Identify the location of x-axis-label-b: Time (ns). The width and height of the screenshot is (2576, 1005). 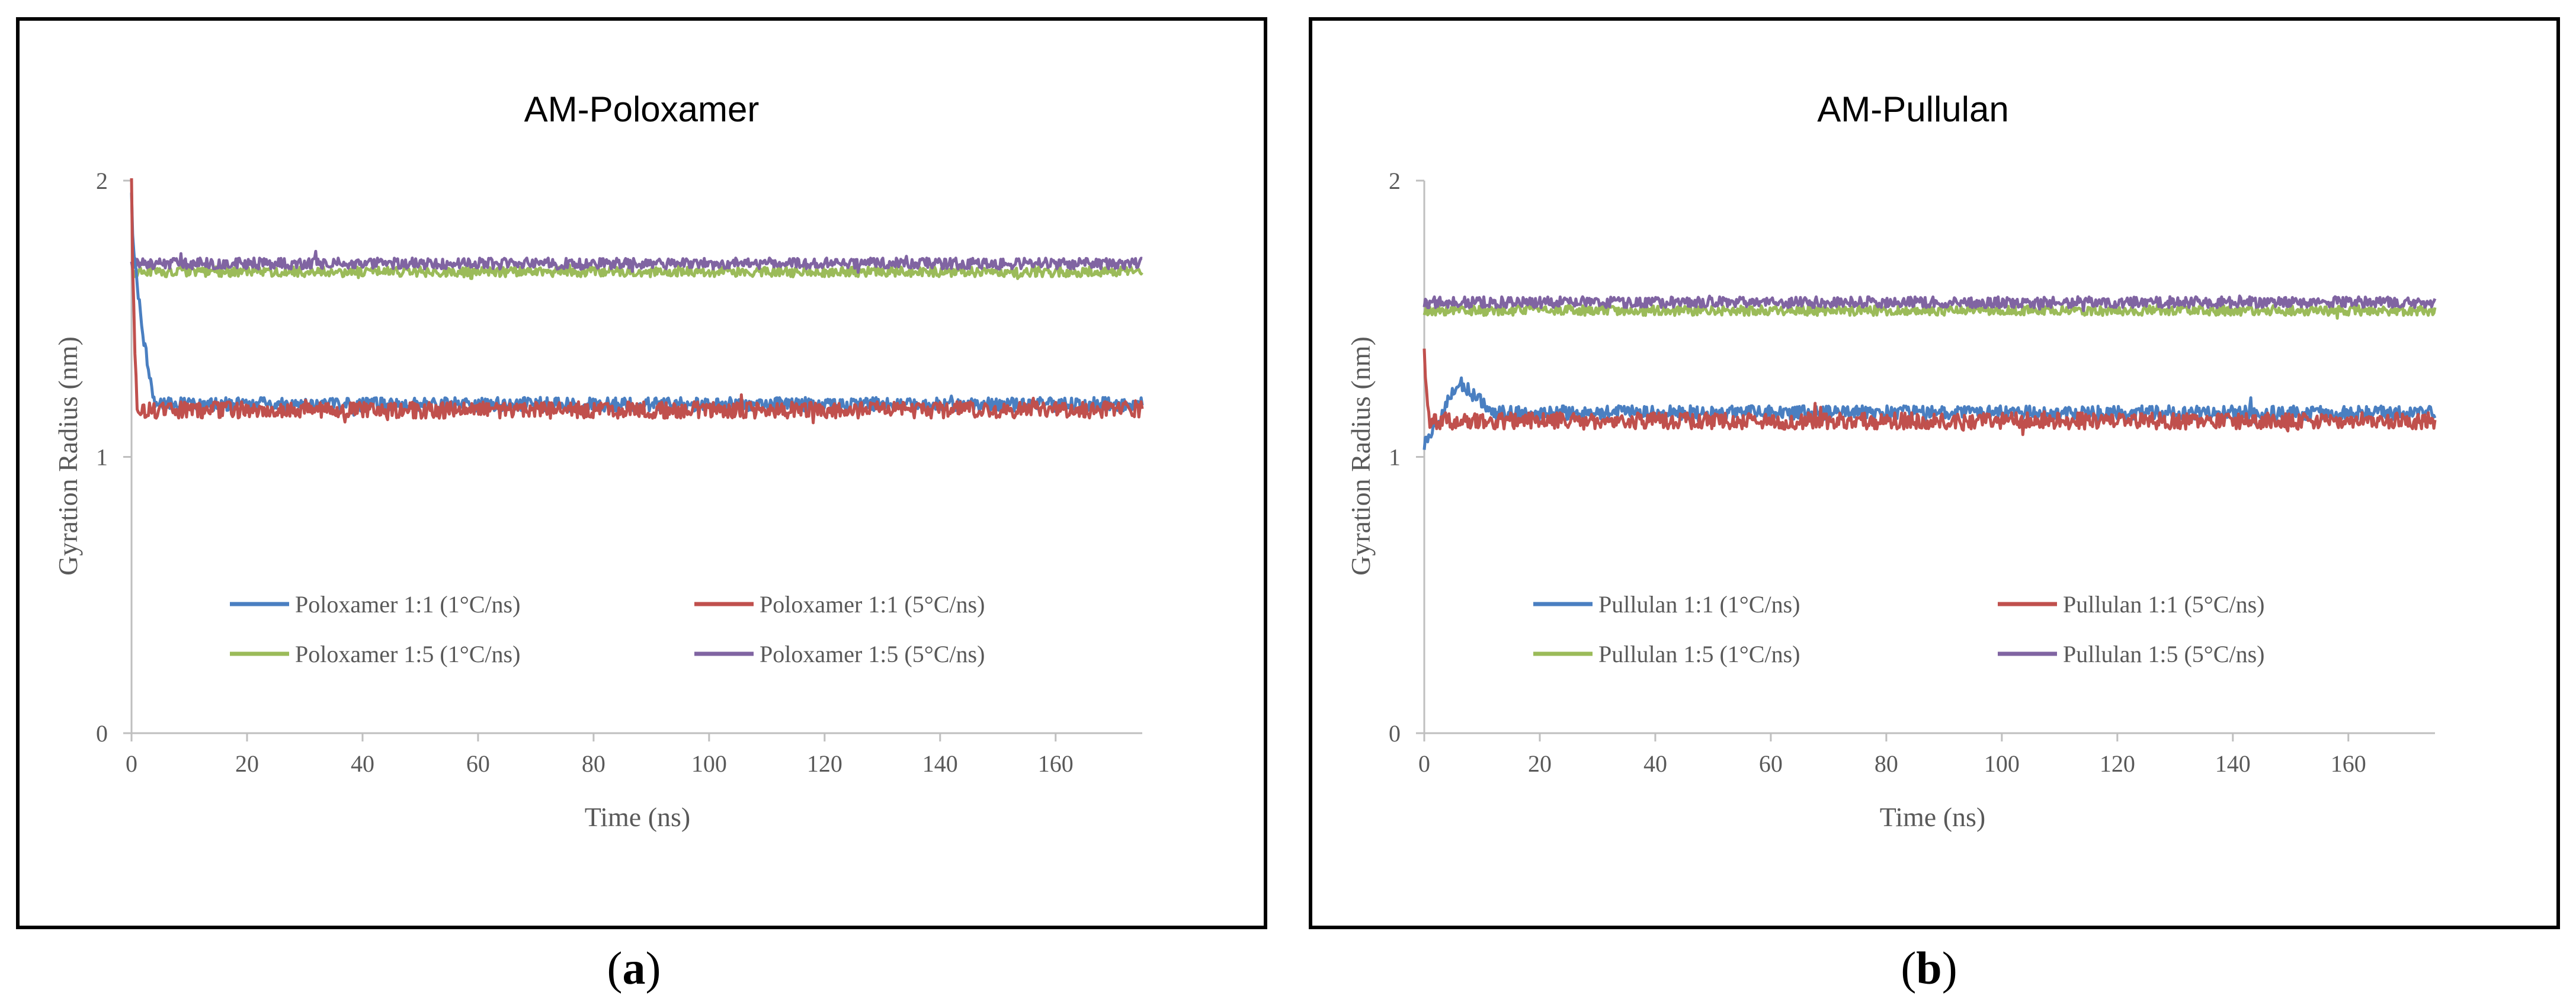
(1933, 817).